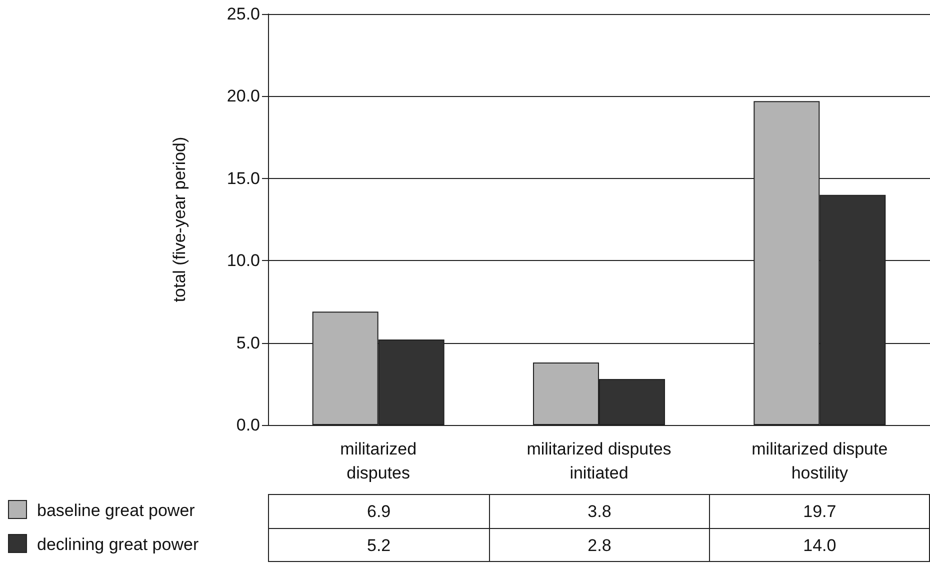 The width and height of the screenshot is (930, 565). What do you see at coordinates (599, 511) in the screenshot?
I see `data-label: 3.8` at bounding box center [599, 511].